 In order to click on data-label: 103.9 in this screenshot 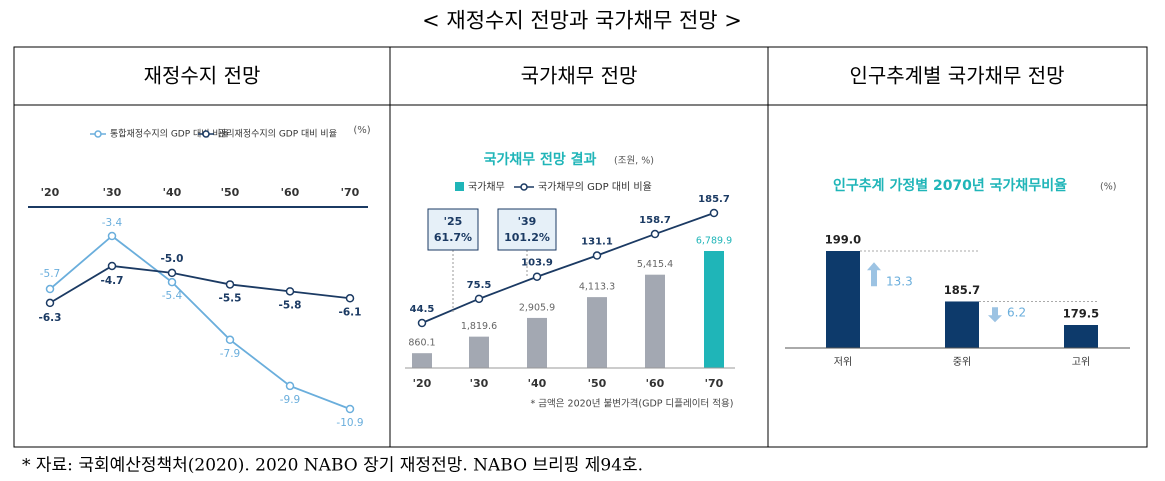, I will do `click(537, 263)`.